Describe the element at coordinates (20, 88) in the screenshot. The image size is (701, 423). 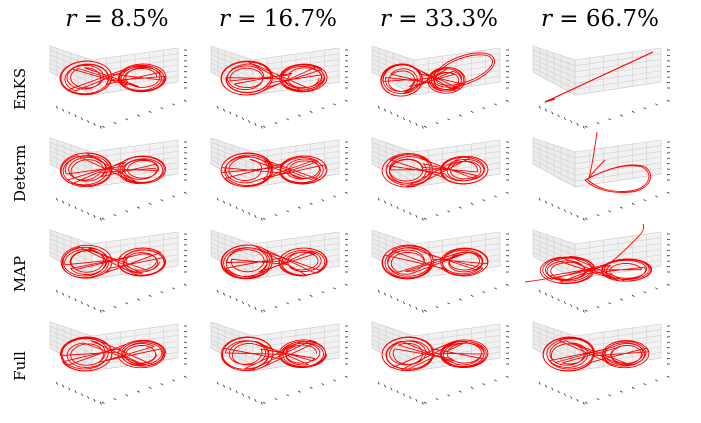
I see `row-label-enks: EnKS` at that location.